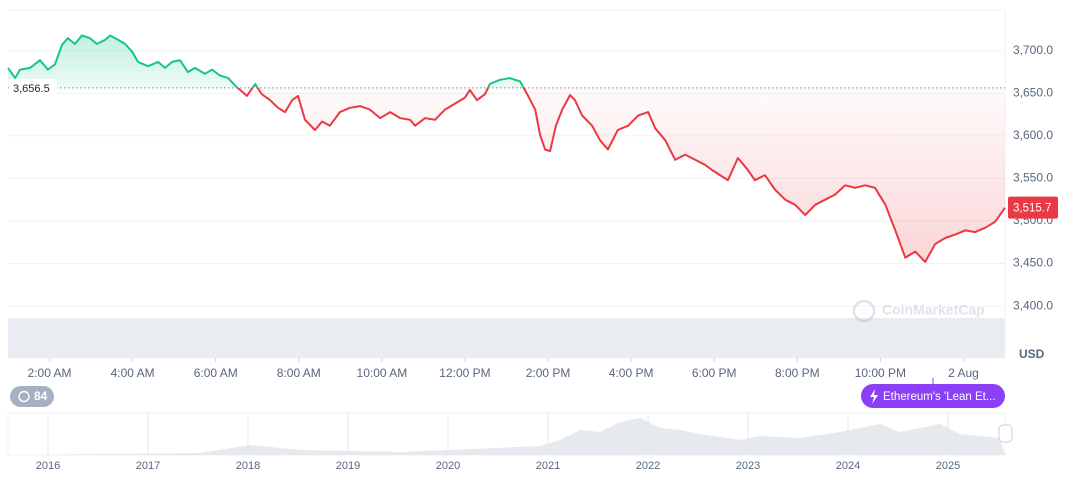  I want to click on watermark-text: CoinMarketCap, so click(933, 310).